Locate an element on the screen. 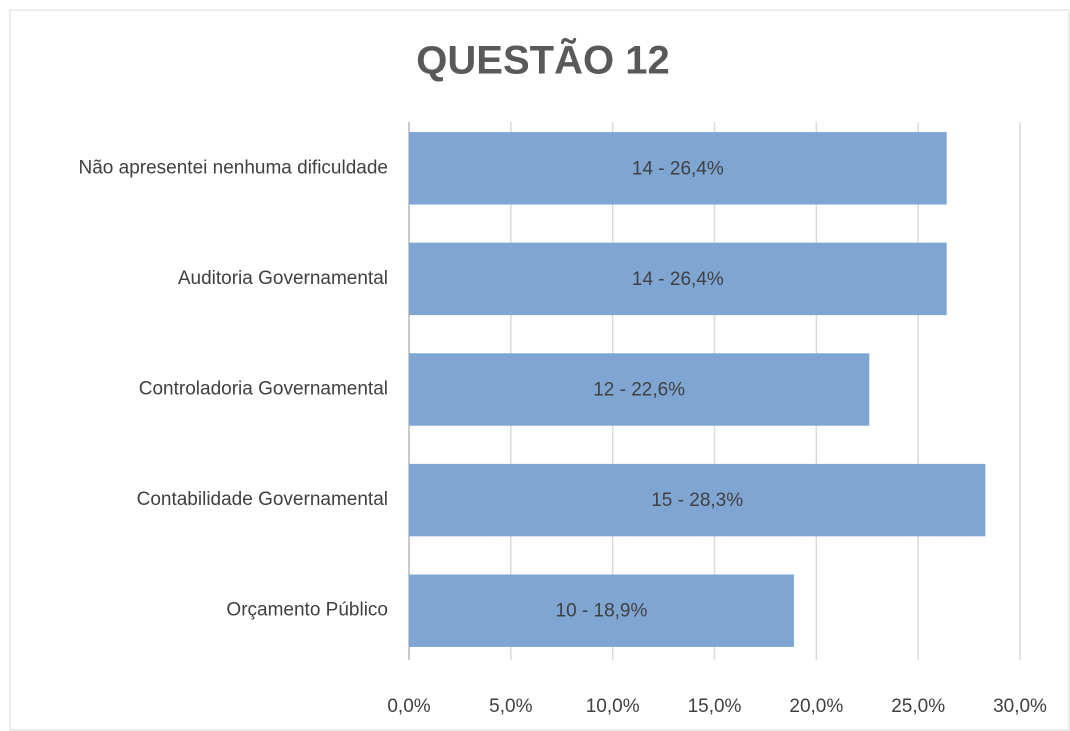 Image resolution: width=1070 pixels, height=731 pixels. x-tick-label: 10,0% is located at coordinates (613, 706).